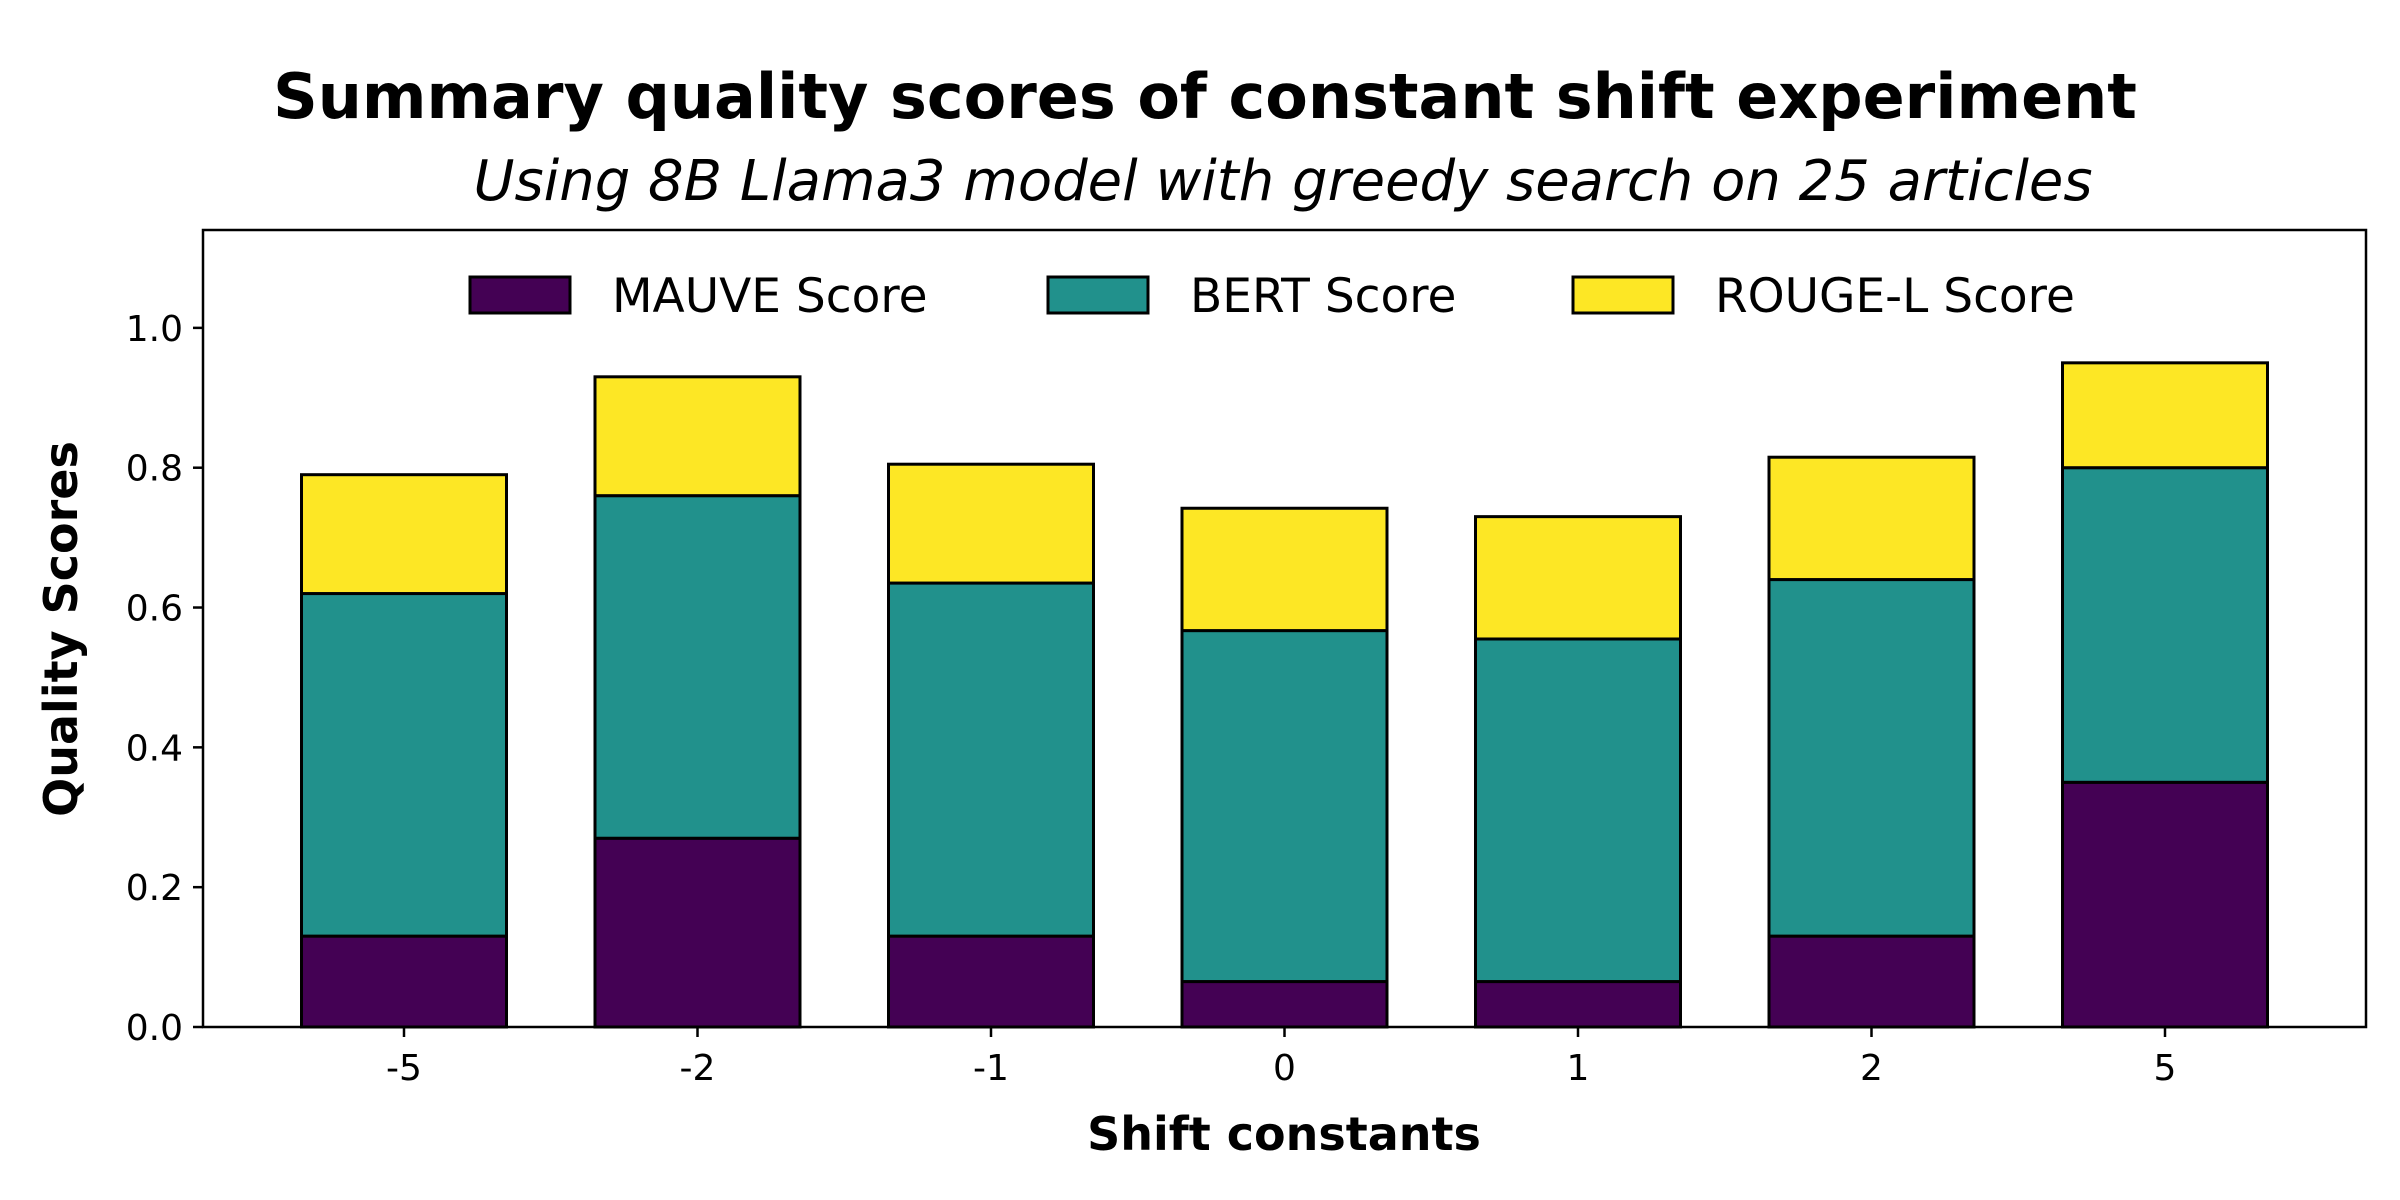  Describe the element at coordinates (154, 748) in the screenshot. I see `y-tick-label: 0.4` at that location.